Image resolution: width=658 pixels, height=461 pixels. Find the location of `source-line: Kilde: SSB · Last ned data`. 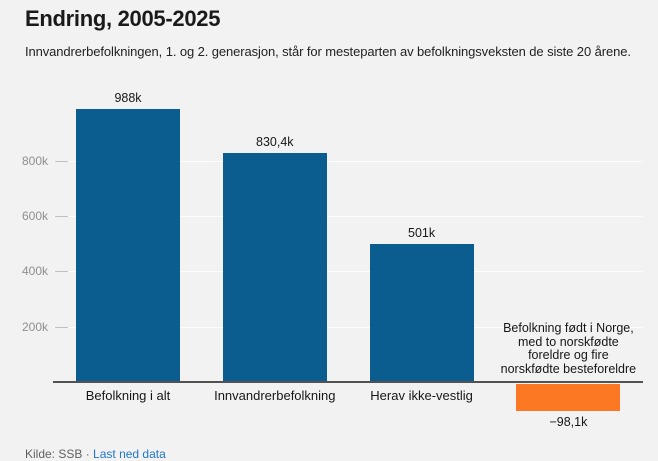

source-line: Kilde: SSB · Last ned data is located at coordinates (95, 454).